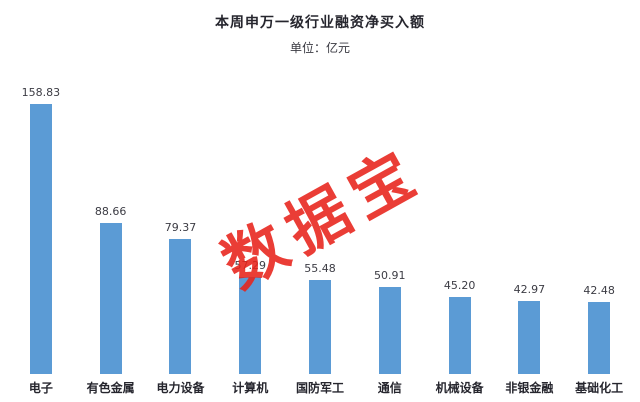 The image size is (640, 402). Describe the element at coordinates (529, 222) in the screenshot. I see `bar-group: 42.97` at that location.